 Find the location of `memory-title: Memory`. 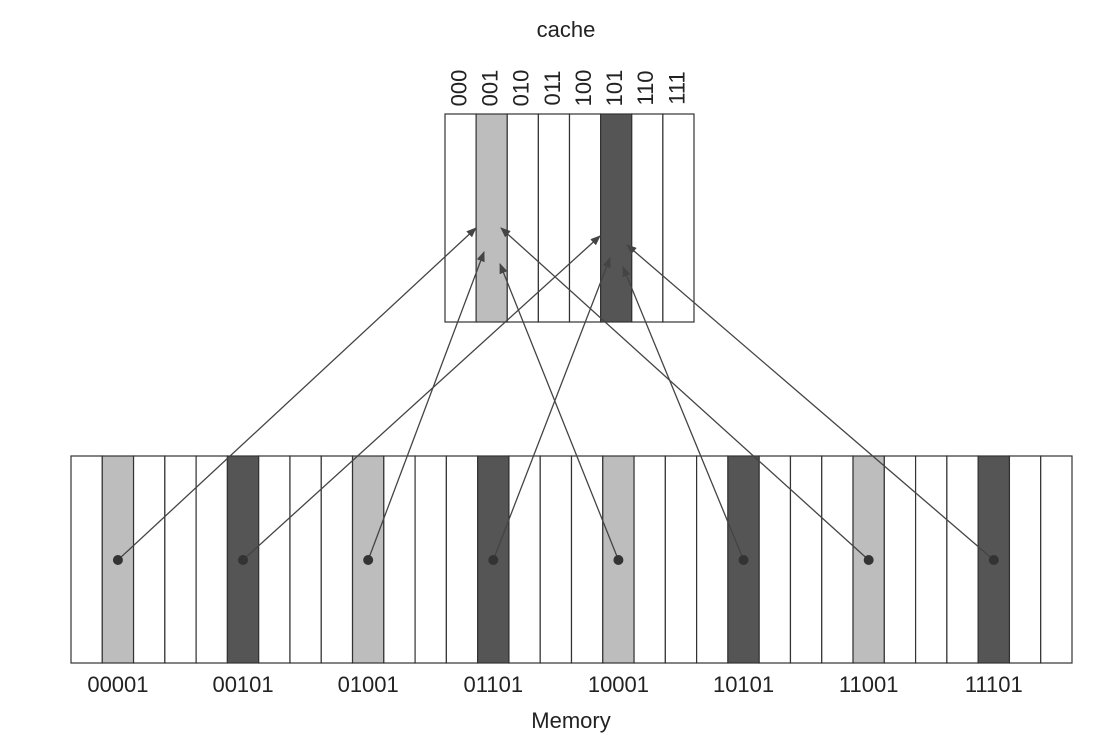

memory-title: Memory is located at coordinates (570, 720).